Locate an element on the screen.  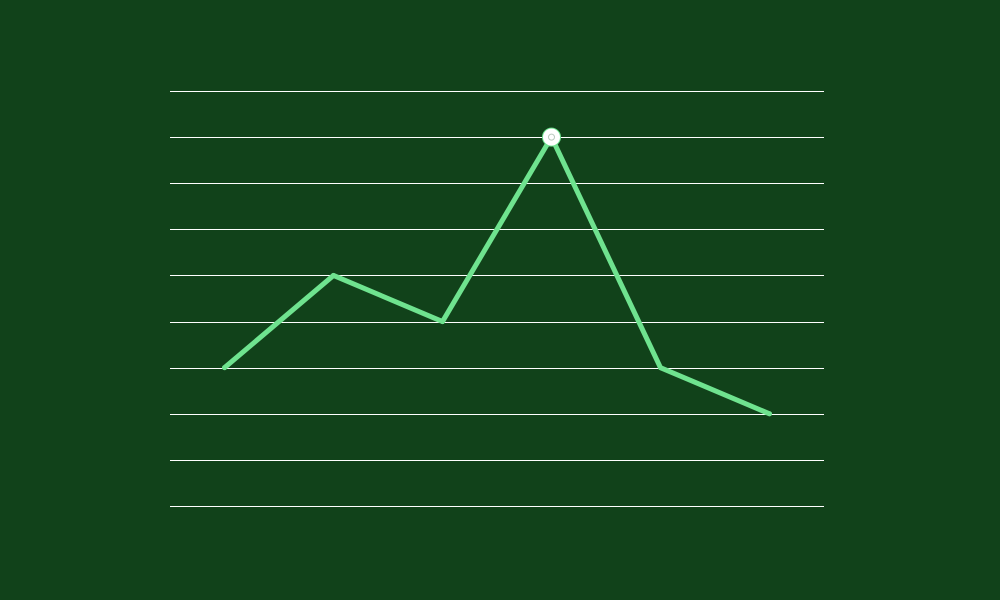
highlight-point-inner-ring is located at coordinates (551, 137).